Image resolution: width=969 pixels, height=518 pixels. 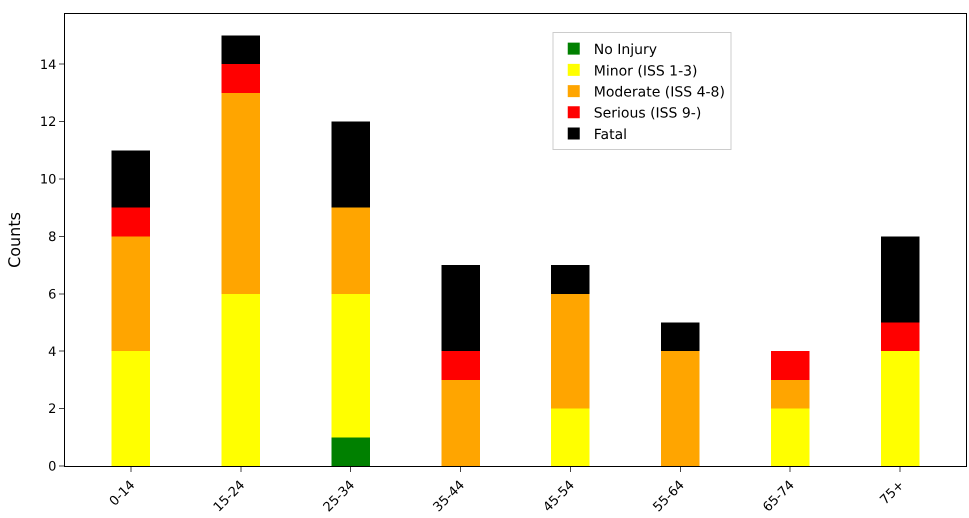 What do you see at coordinates (48, 65) in the screenshot?
I see `y-tick-label: 14` at bounding box center [48, 65].